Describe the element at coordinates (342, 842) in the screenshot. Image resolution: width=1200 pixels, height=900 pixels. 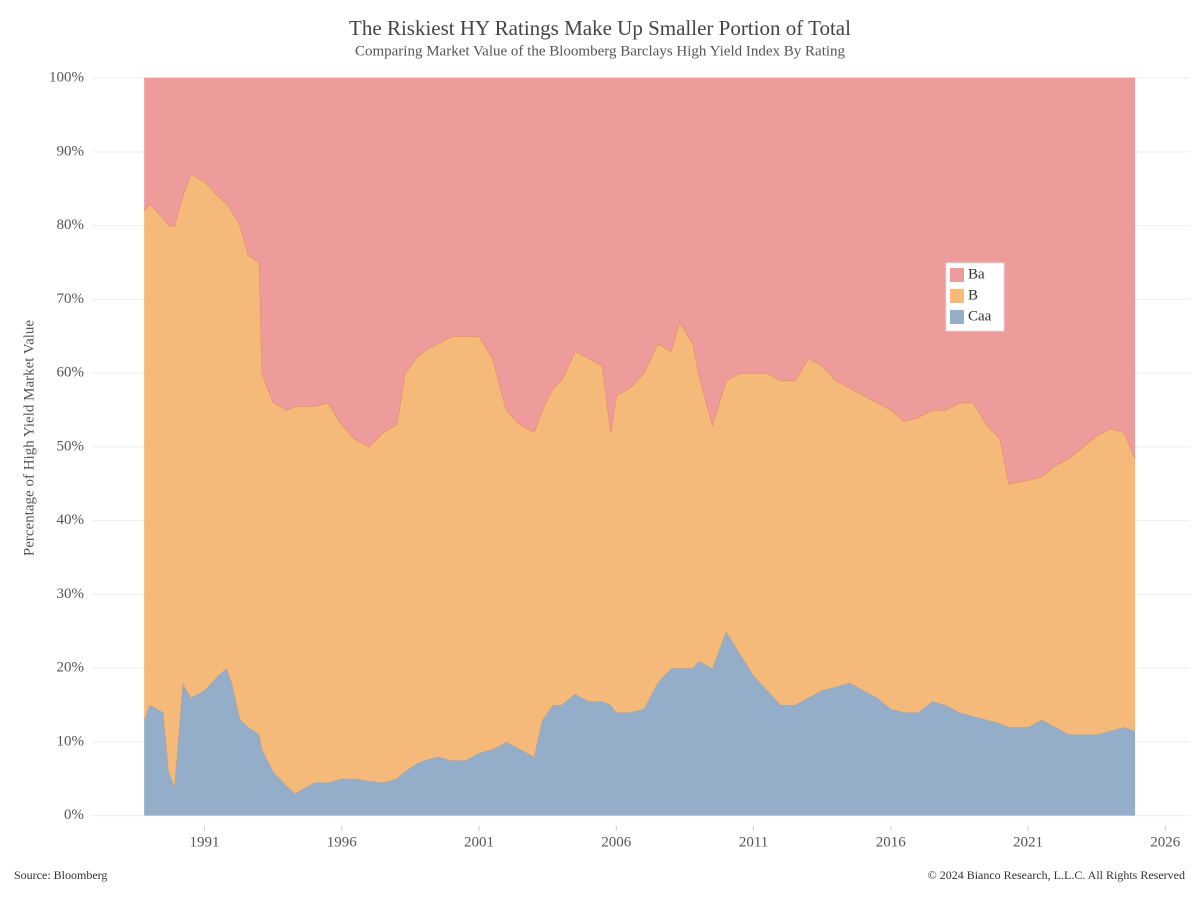
I see `x-tick-label: 1996` at that location.